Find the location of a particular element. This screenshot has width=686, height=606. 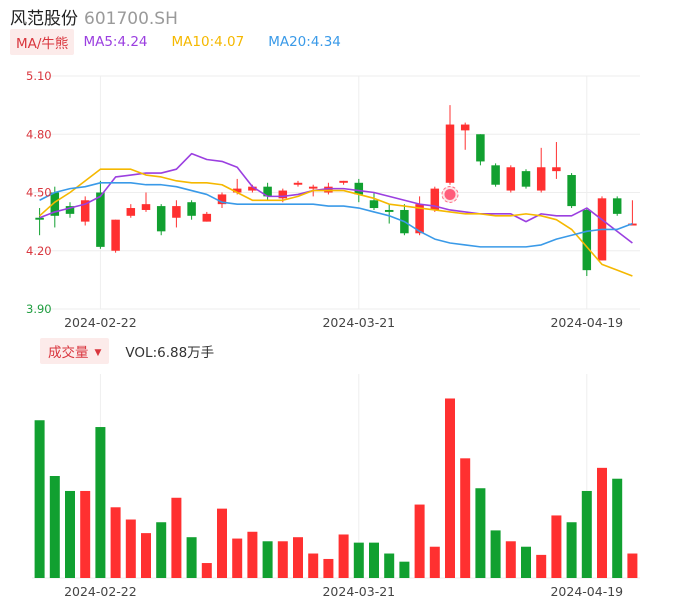

x-tick-label: 2024-02-22 is located at coordinates (100, 322).